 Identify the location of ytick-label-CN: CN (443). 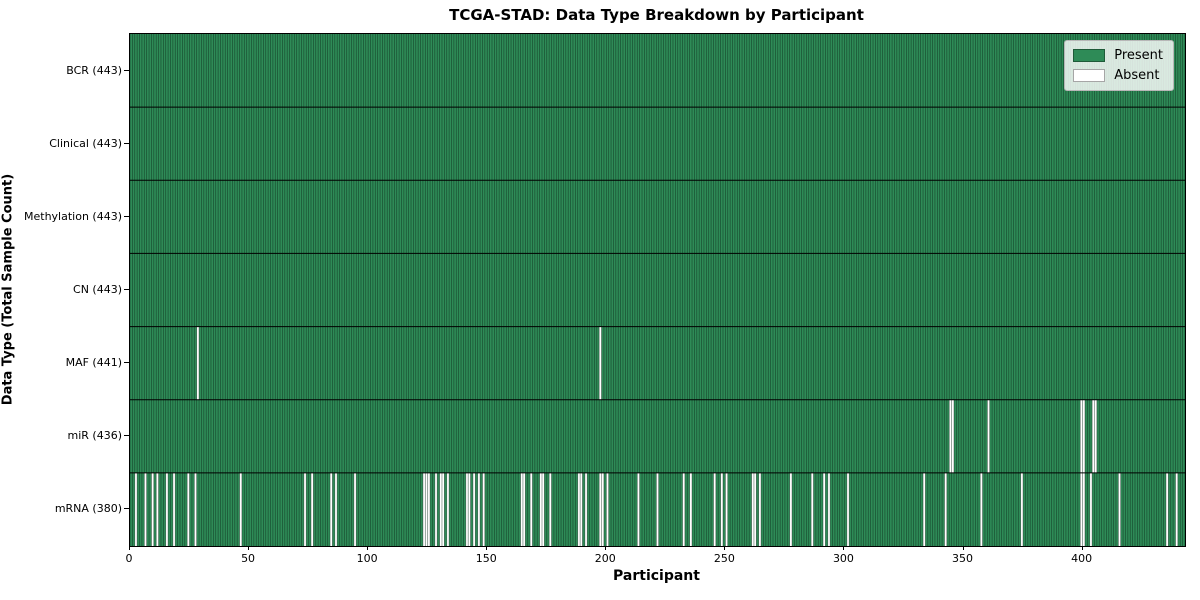
(97, 289).